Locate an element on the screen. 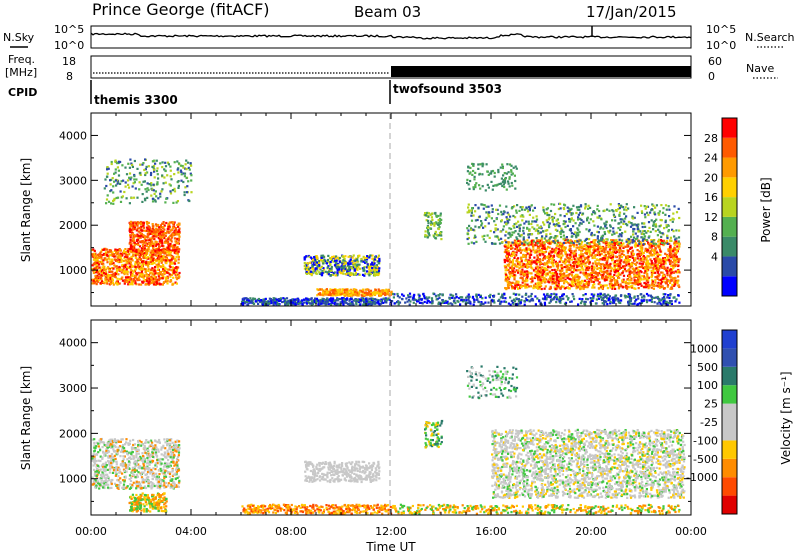  beam-label: Beam 03 is located at coordinates (387, 12).